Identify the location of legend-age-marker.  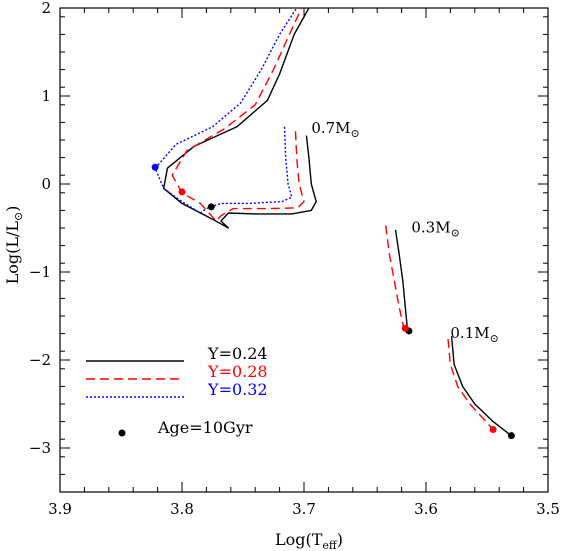
(122, 433).